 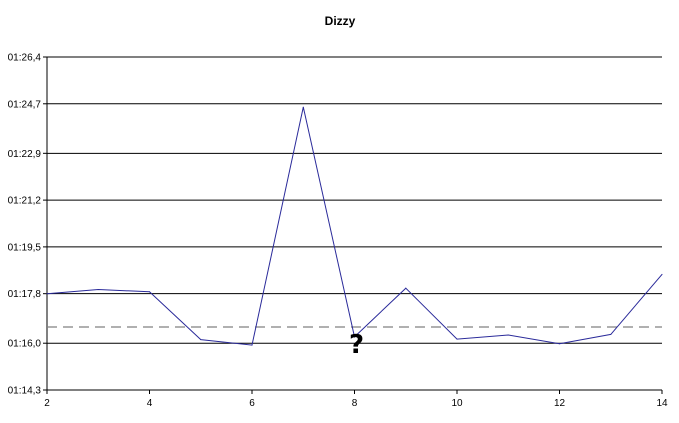 What do you see at coordinates (25, 201) in the screenshot?
I see `y-tick-label: 01:21,2` at bounding box center [25, 201].